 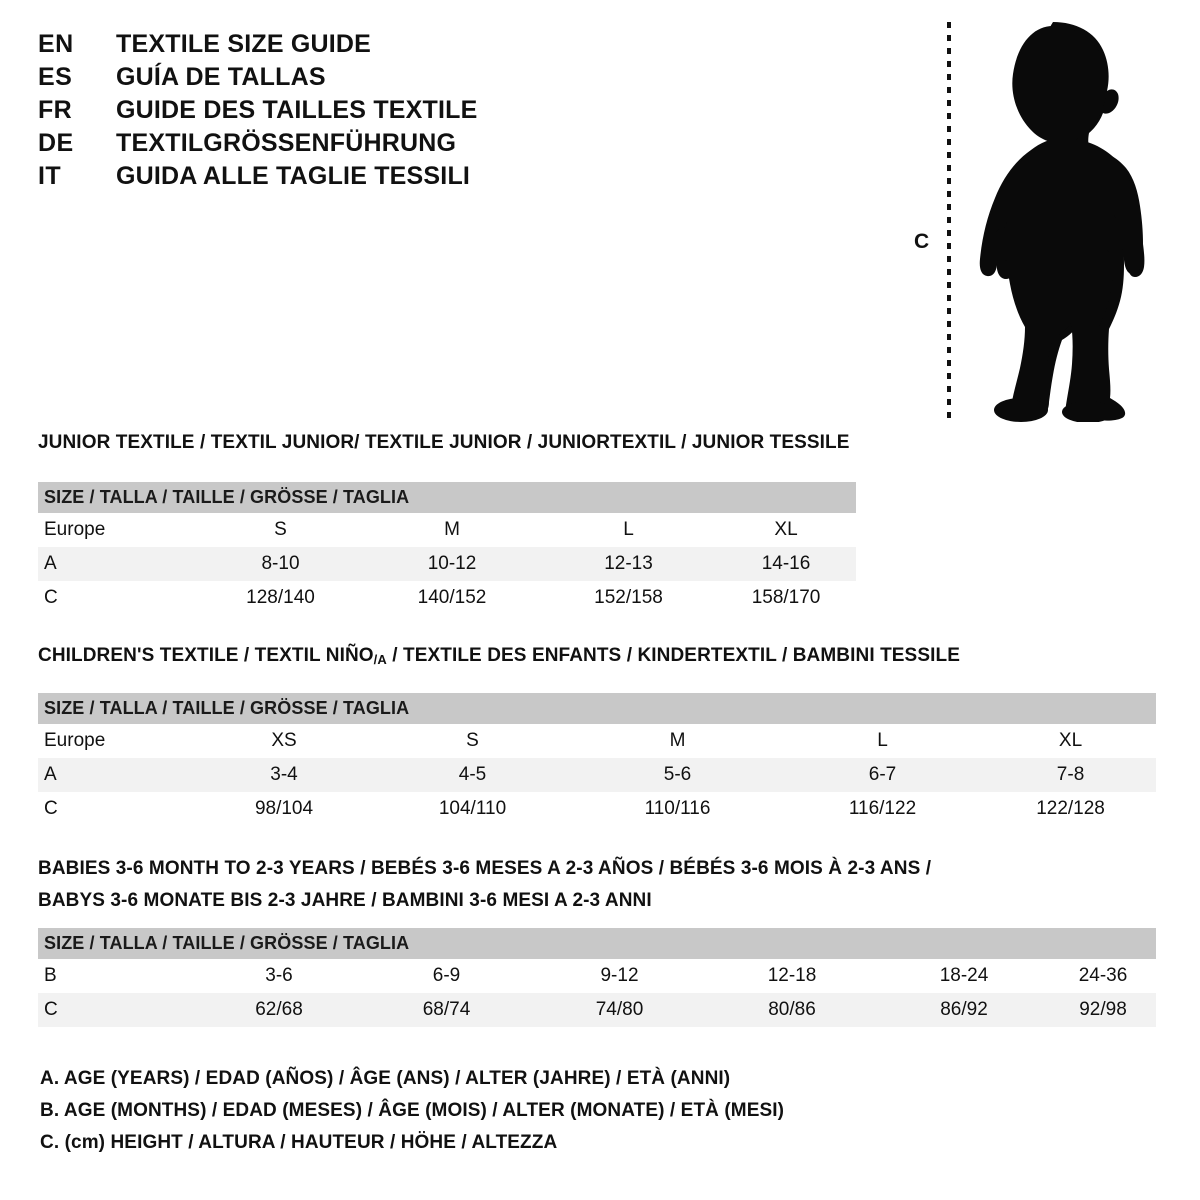 I want to click on junior-c-m: 140/152, so click(x=452, y=598).